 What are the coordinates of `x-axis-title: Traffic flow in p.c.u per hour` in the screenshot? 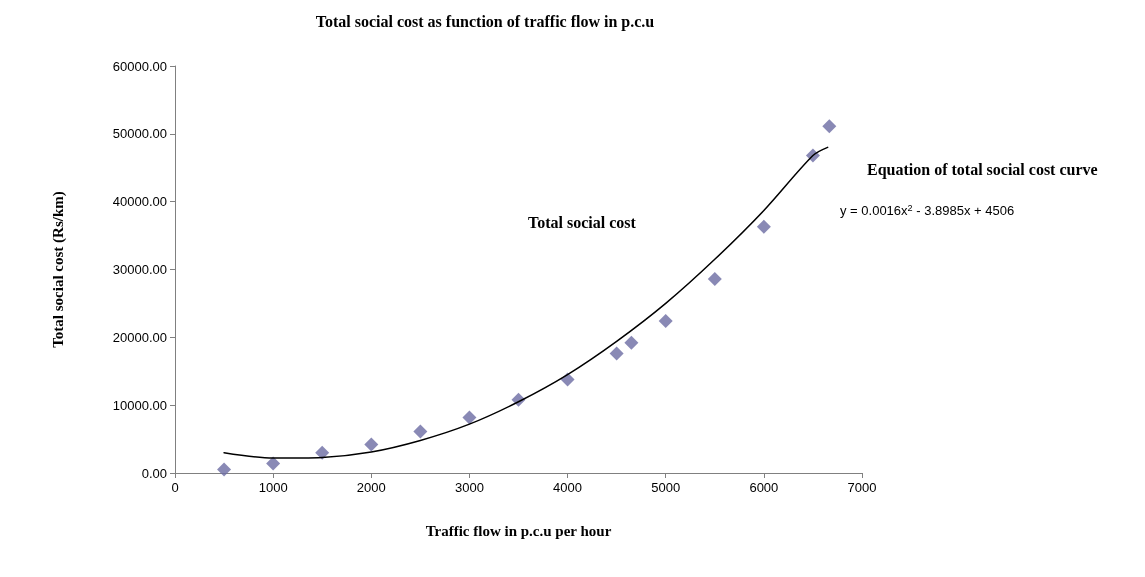 It's located at (518, 530).